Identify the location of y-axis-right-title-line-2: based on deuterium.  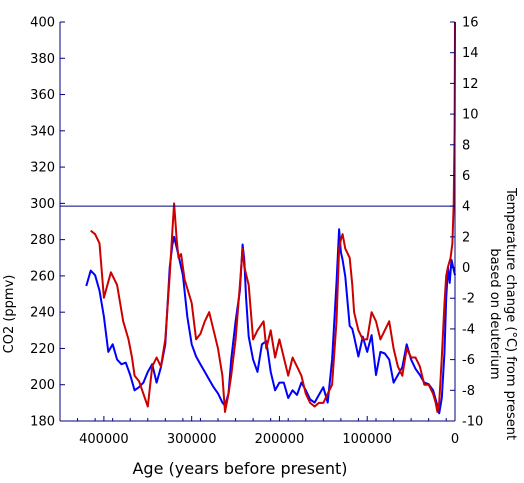
(494, 313).